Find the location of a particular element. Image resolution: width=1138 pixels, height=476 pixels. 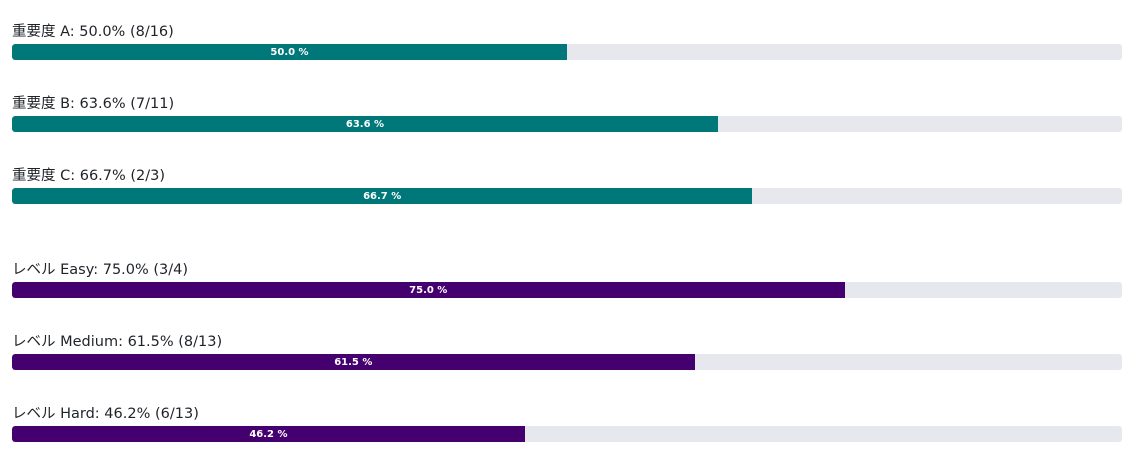

progress-label: 重要度 C: 66.7% (2/3) is located at coordinates (89, 176).